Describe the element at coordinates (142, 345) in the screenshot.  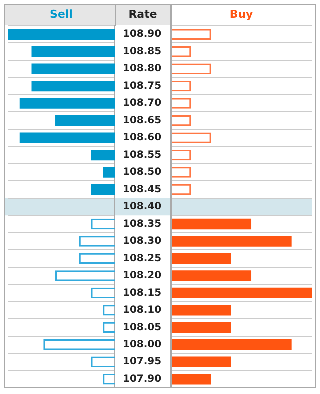
I see `y-tick-label: 108.00` at that location.